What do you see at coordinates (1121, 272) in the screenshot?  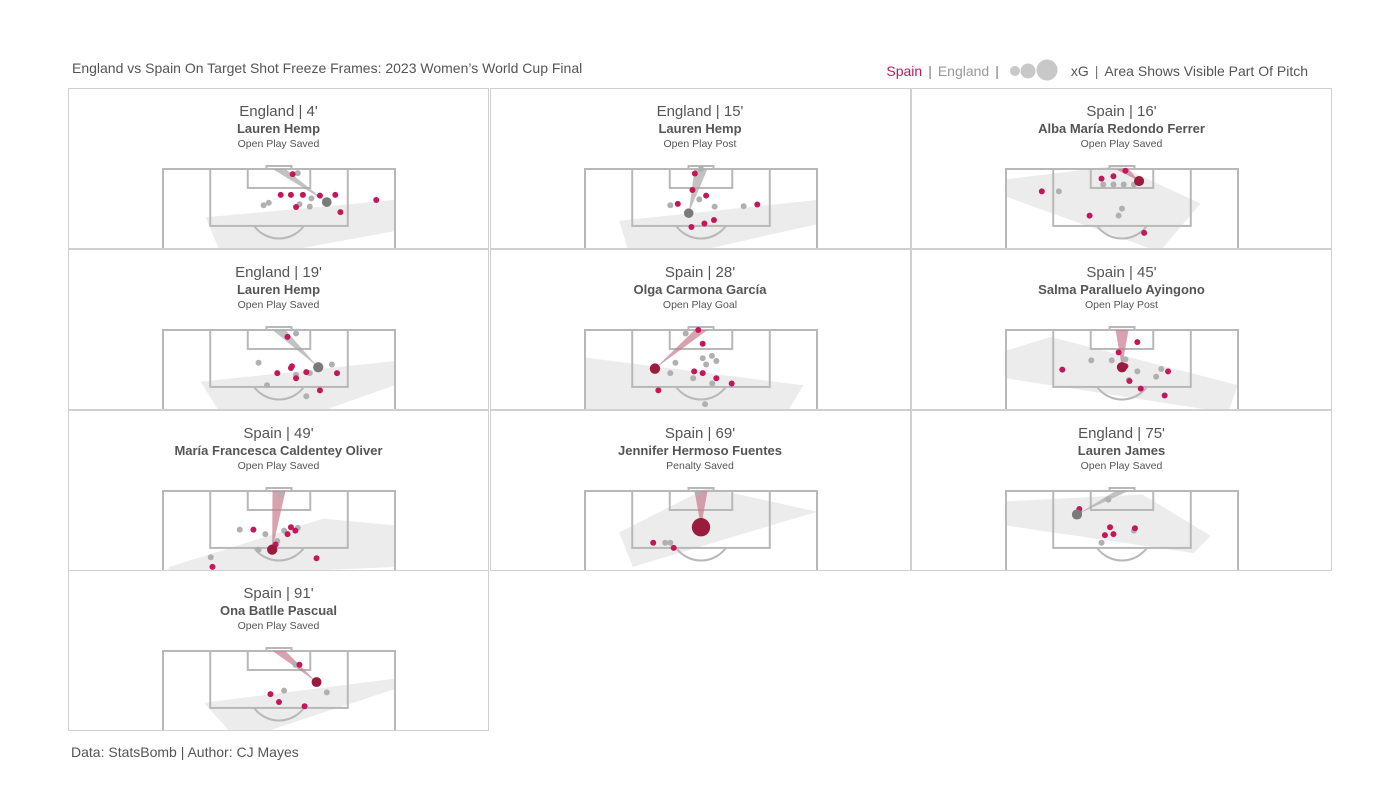 I see `panel-team-minute: Spain | 45'` at bounding box center [1121, 272].